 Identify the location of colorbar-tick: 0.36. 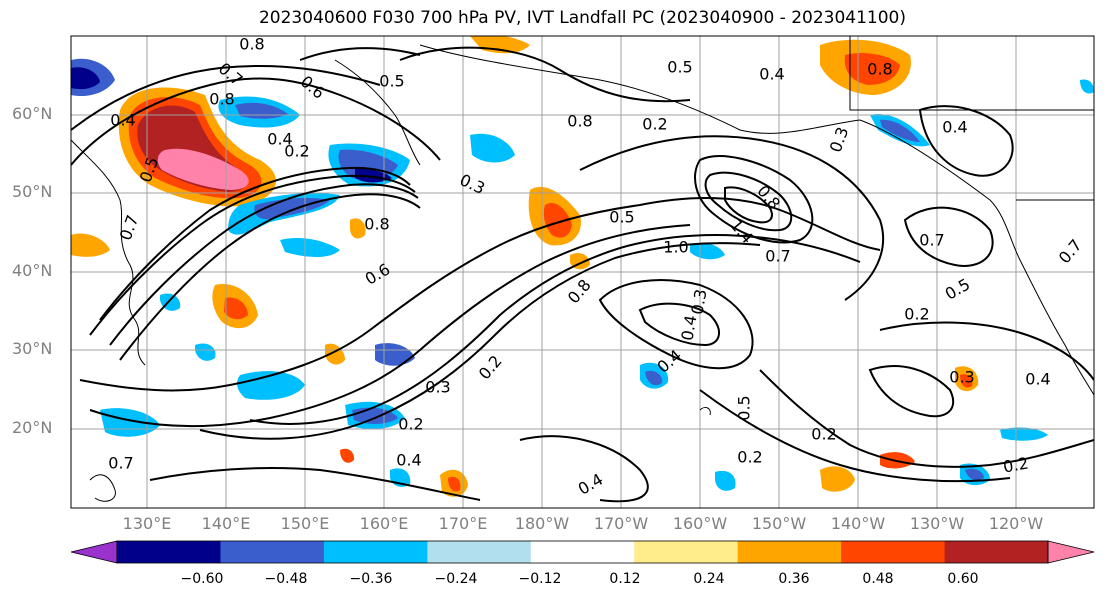
(794, 579).